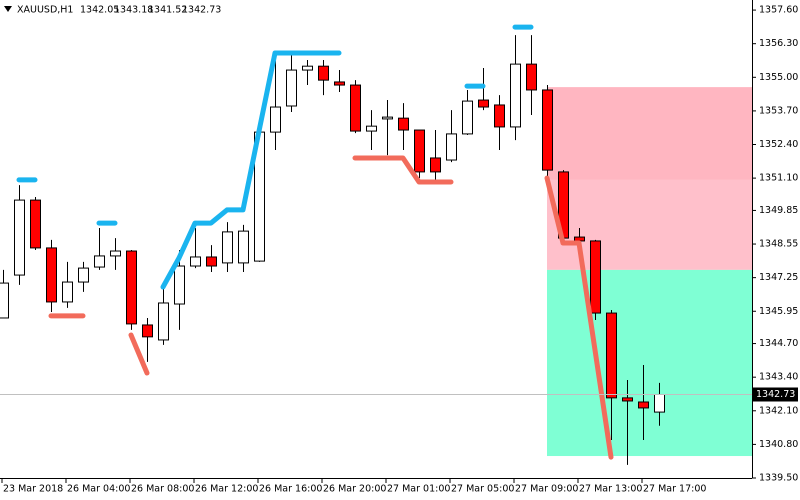  What do you see at coordinates (201, 10) in the screenshot?
I see `header-close: 1342.73` at bounding box center [201, 10].